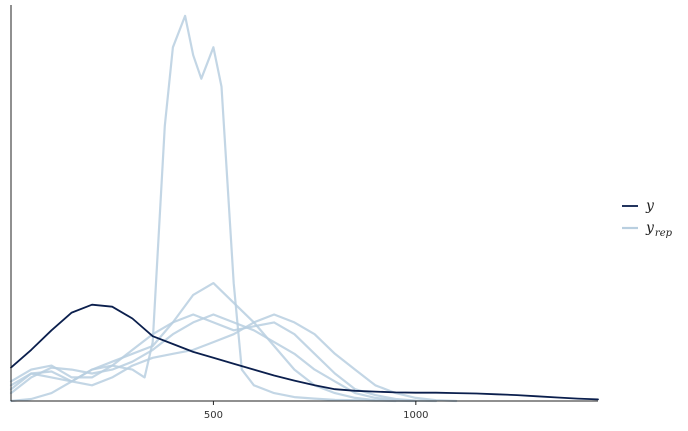 The image size is (688, 431). What do you see at coordinates (415, 415) in the screenshot?
I see `x-tick-label: 1000` at bounding box center [415, 415].